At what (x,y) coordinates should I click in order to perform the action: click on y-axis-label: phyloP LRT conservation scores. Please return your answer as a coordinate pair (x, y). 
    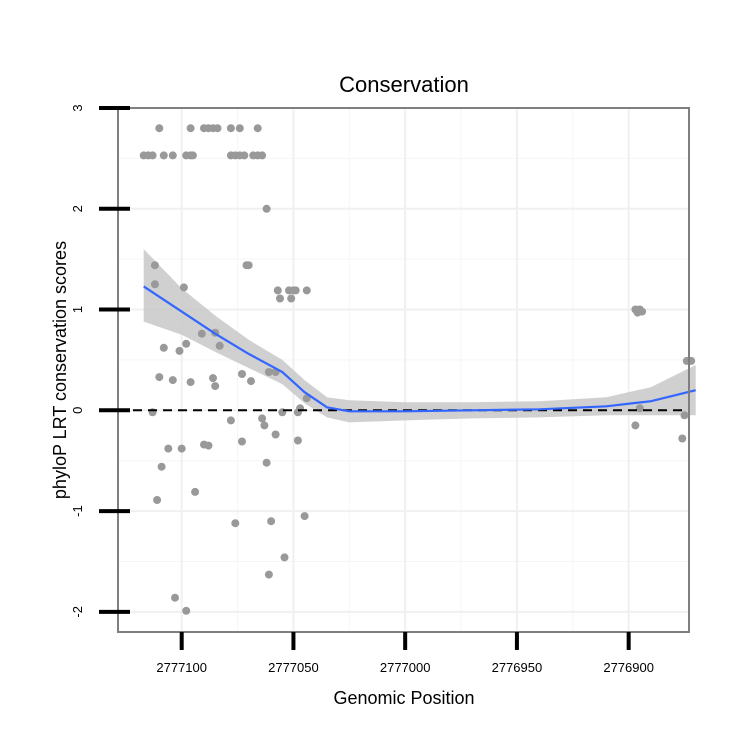
    Looking at the image, I should click on (60, 370).